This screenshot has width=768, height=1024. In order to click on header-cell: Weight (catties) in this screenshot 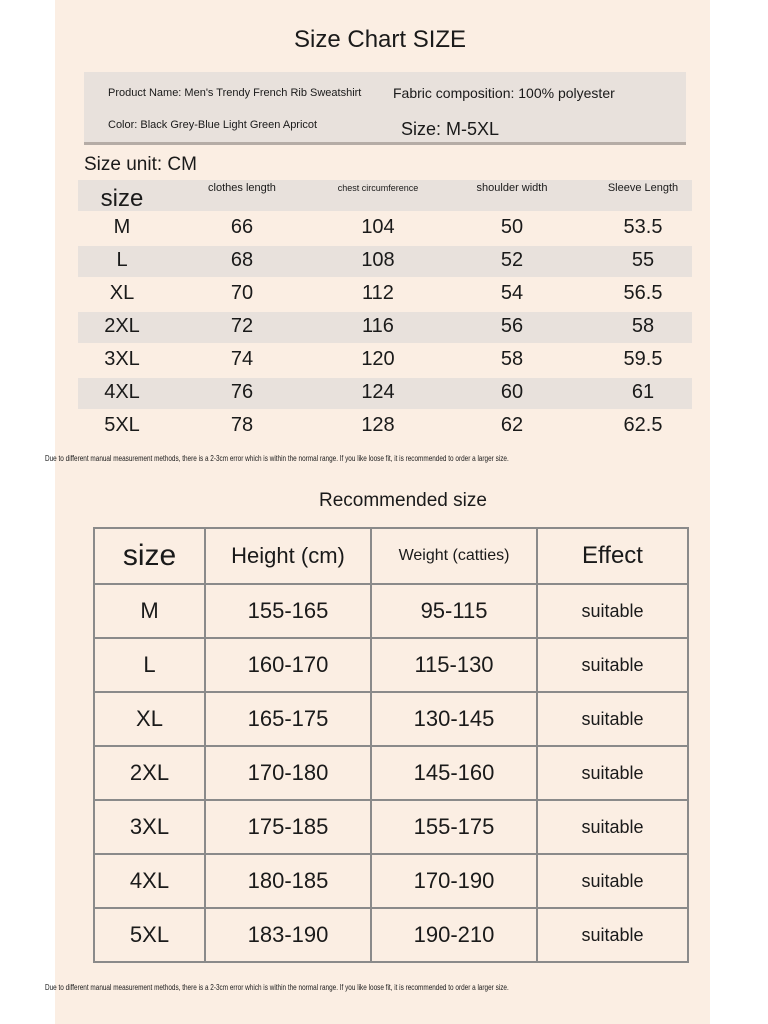, I will do `click(454, 556)`.